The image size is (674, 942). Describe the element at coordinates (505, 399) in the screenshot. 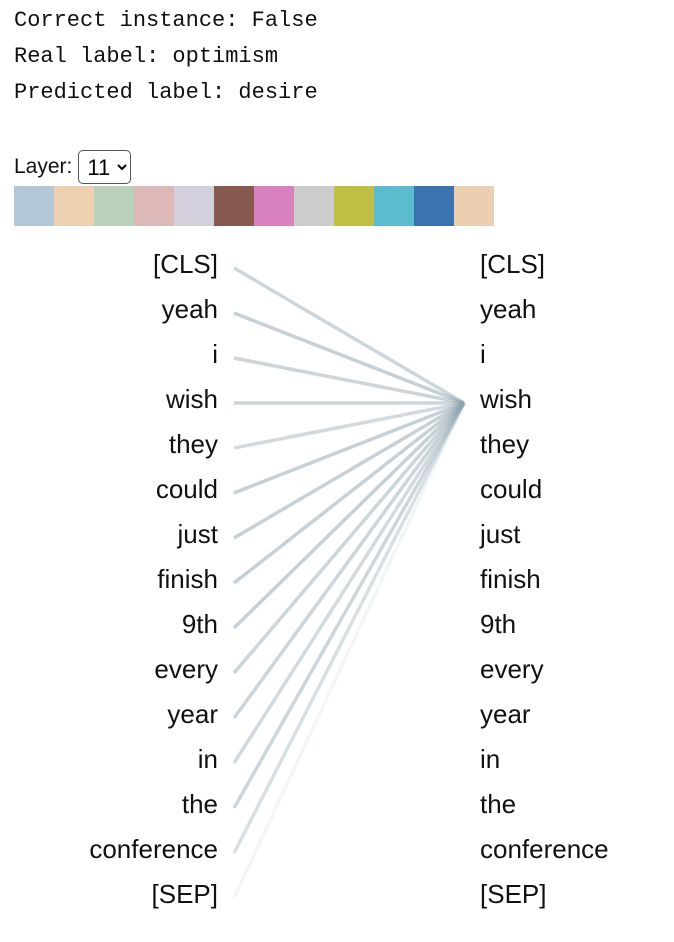

I see `right-token: wish` at that location.